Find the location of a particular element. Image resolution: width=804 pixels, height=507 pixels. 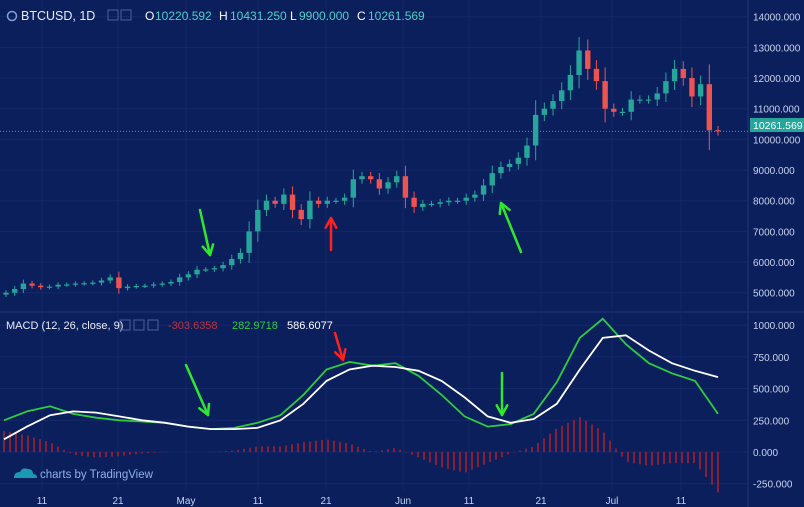

close-value: 10261.569 is located at coordinates (396, 16).